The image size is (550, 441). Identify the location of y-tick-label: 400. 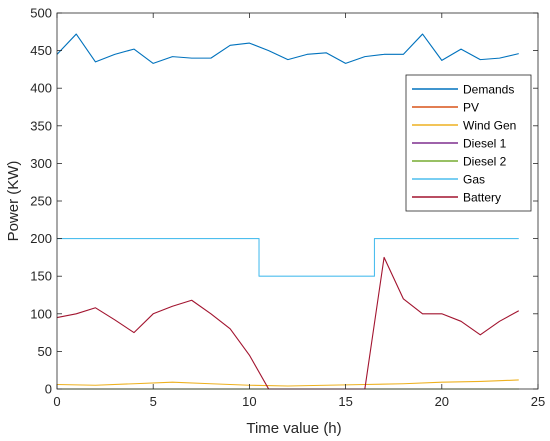
(41, 88).